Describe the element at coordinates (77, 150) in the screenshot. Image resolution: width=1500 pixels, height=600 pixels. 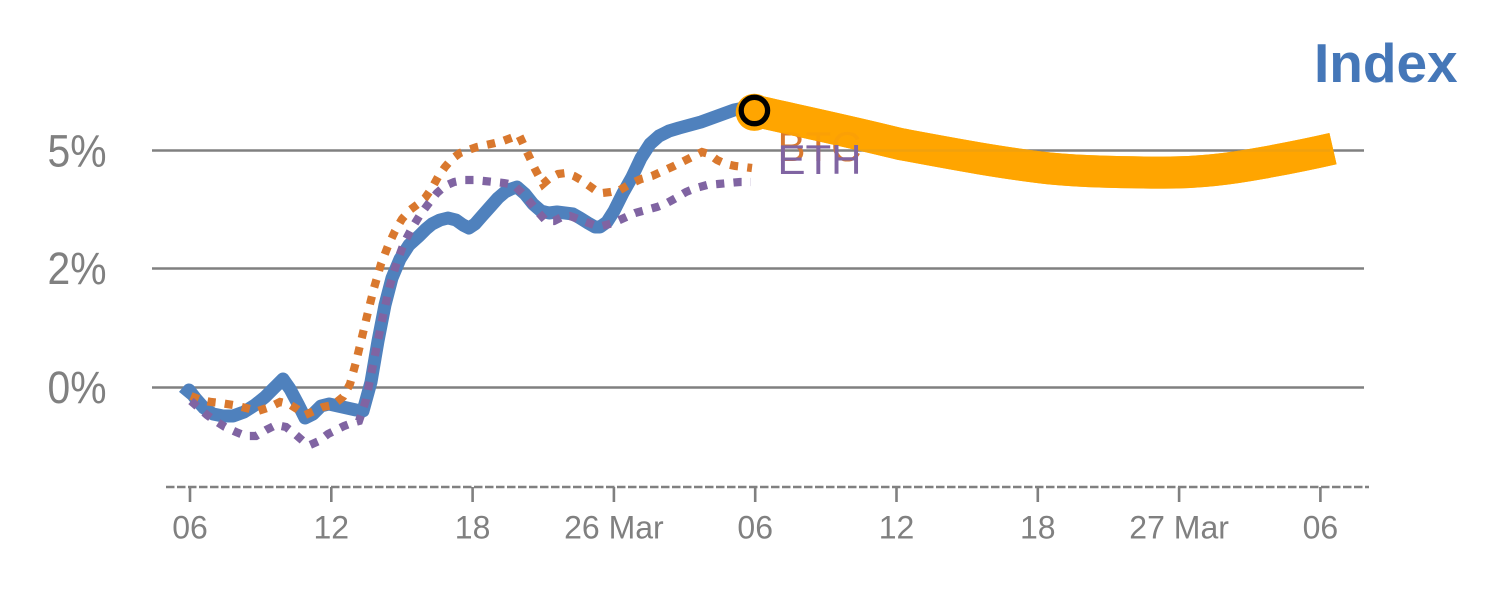
I see `svg-text: 5%` at that location.